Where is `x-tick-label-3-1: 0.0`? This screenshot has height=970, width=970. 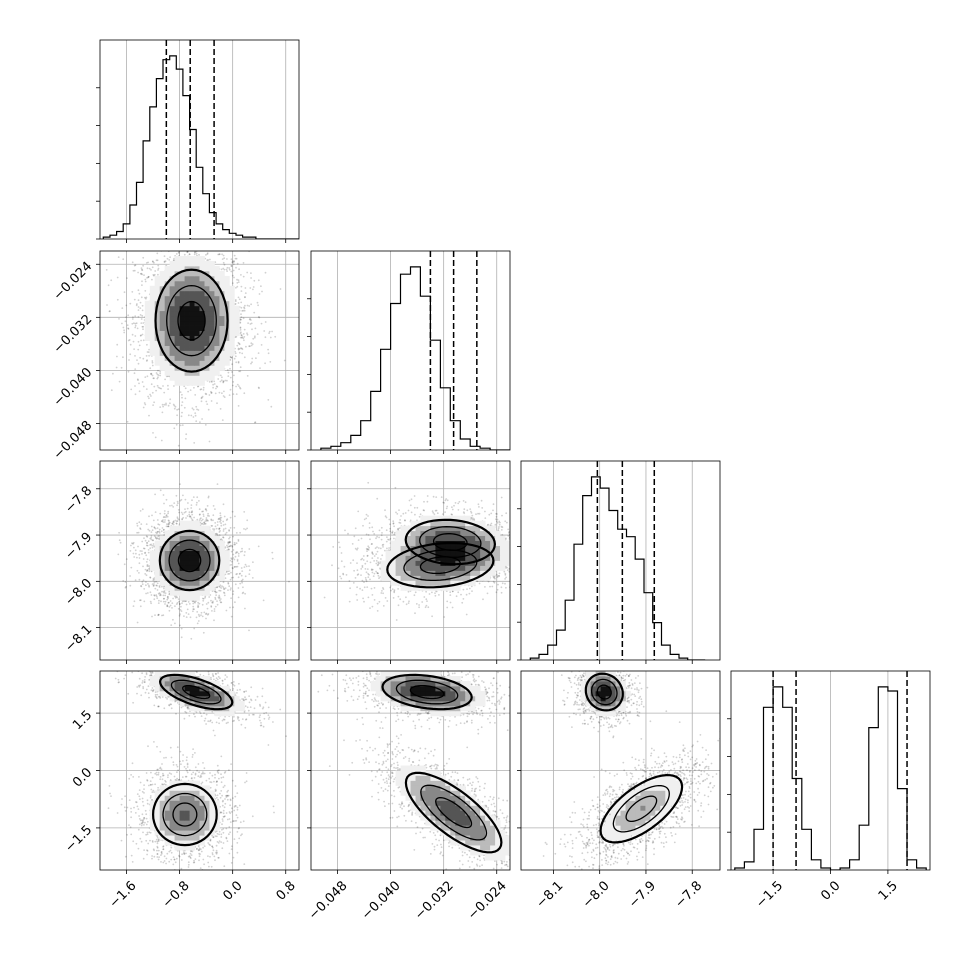
x-tick-label-3-1: 0.0 is located at coordinates (830, 890).